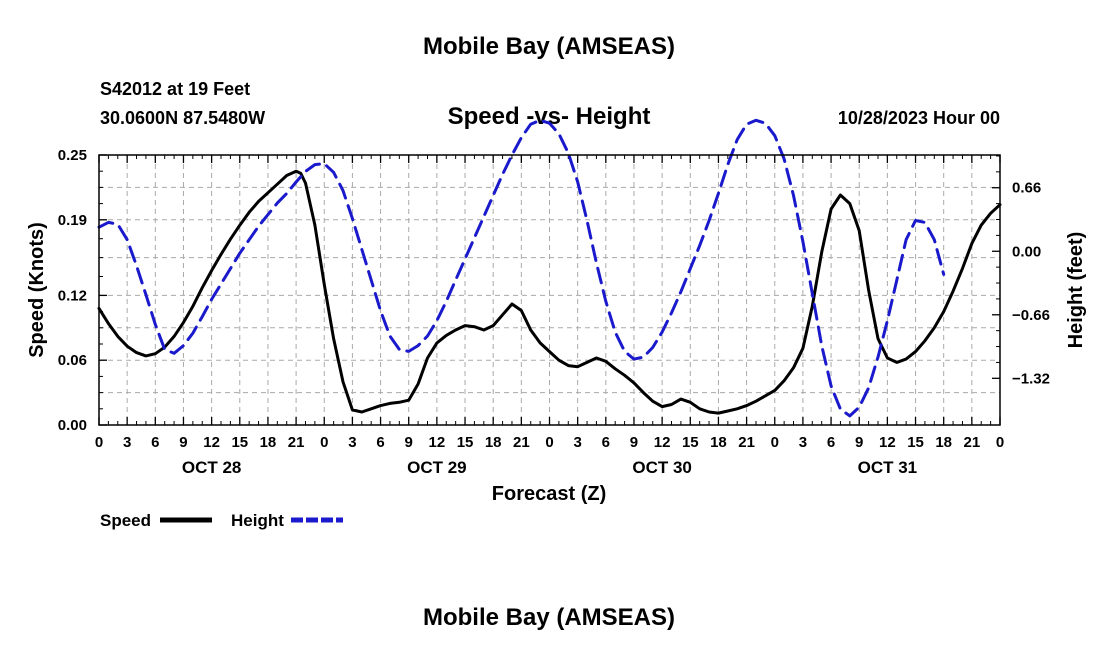  I want to click on legend-height-label: Height, so click(257, 520).